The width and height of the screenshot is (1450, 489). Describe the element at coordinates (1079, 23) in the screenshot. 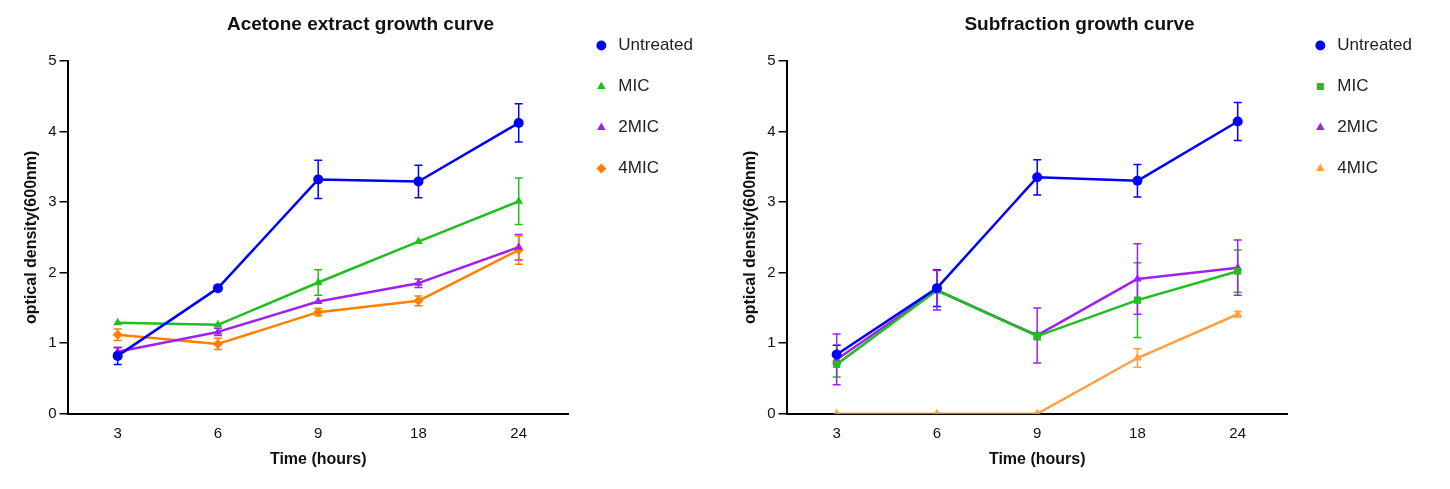

I see `chart-title: Subfraction growth curve` at that location.